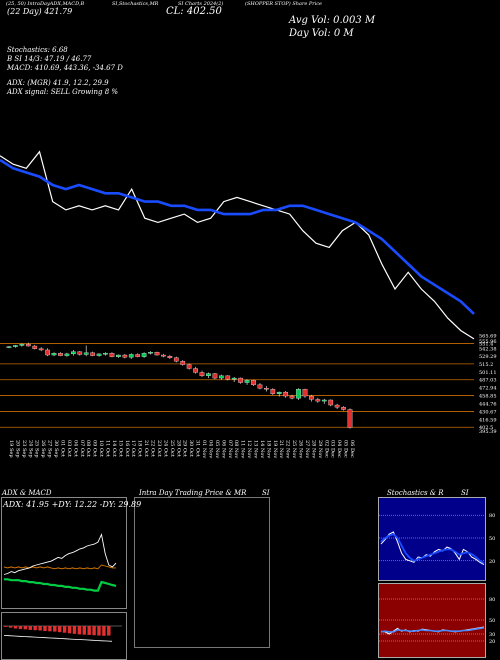  What do you see at coordinates (488, 432) in the screenshot?
I see `price-tick: 395.39` at bounding box center [488, 432].